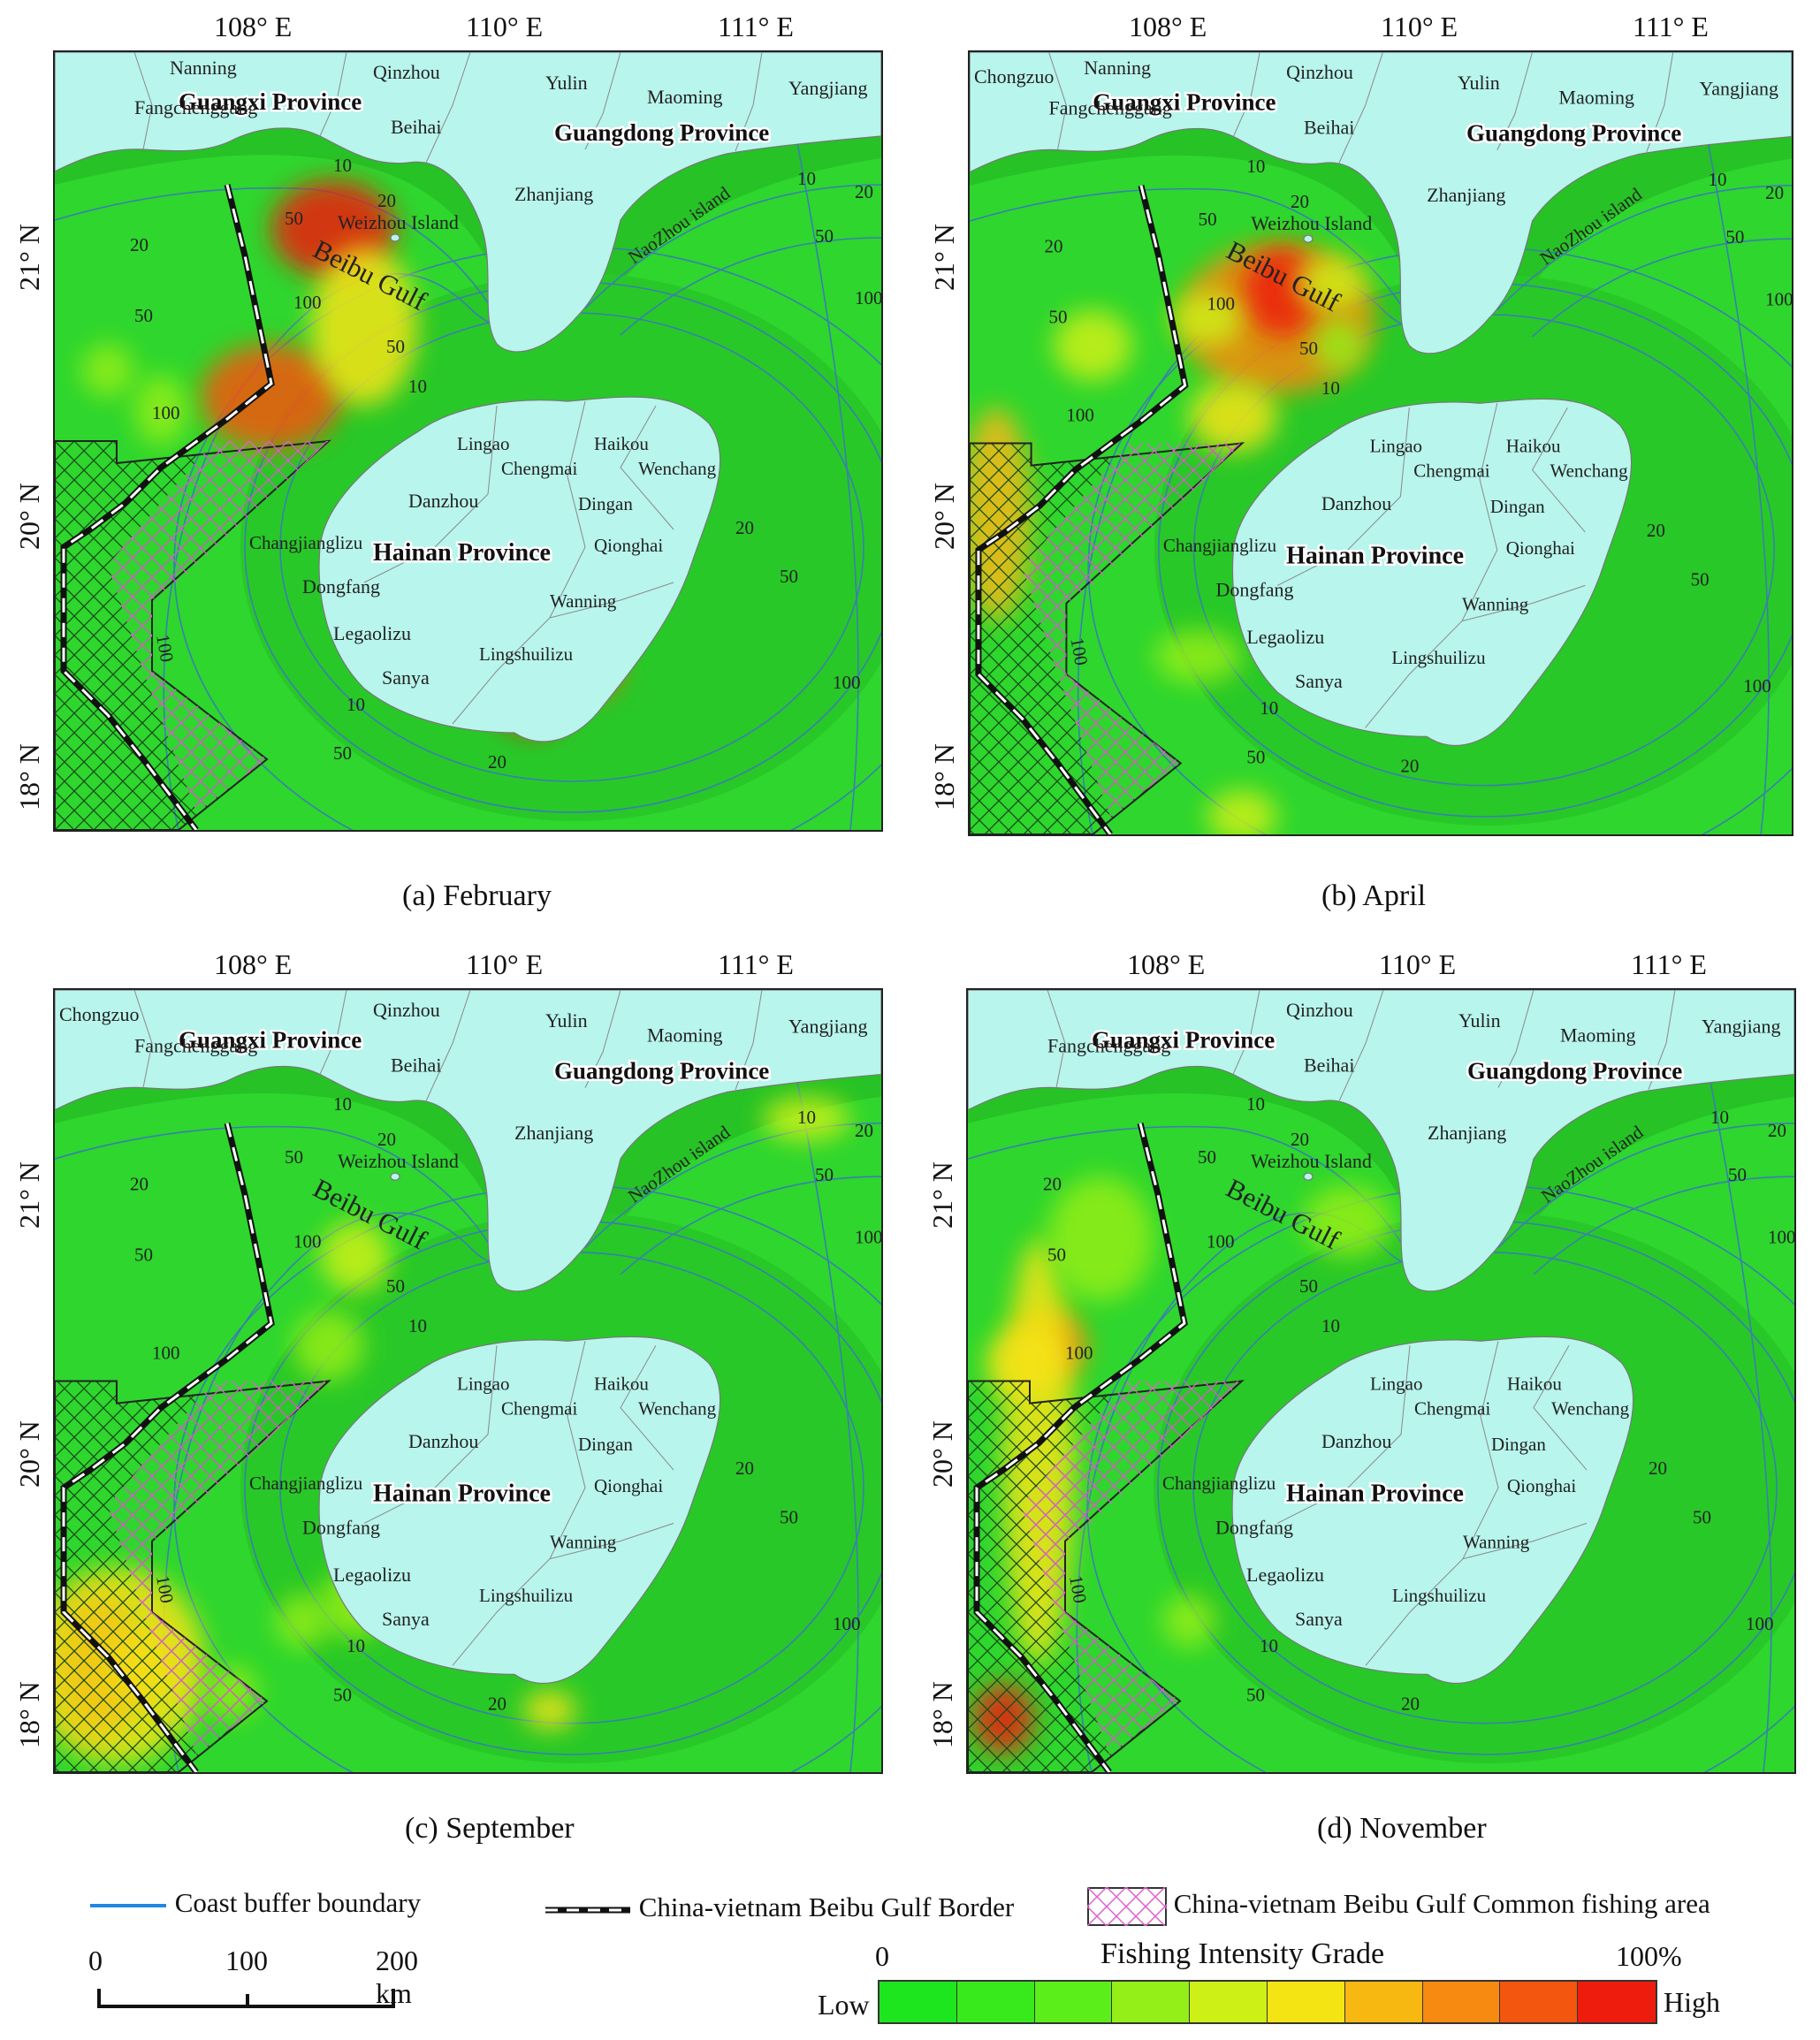 The image size is (1820, 2040). What do you see at coordinates (1184, 101) in the screenshot?
I see `label-guangxi: Guangxi Province` at bounding box center [1184, 101].